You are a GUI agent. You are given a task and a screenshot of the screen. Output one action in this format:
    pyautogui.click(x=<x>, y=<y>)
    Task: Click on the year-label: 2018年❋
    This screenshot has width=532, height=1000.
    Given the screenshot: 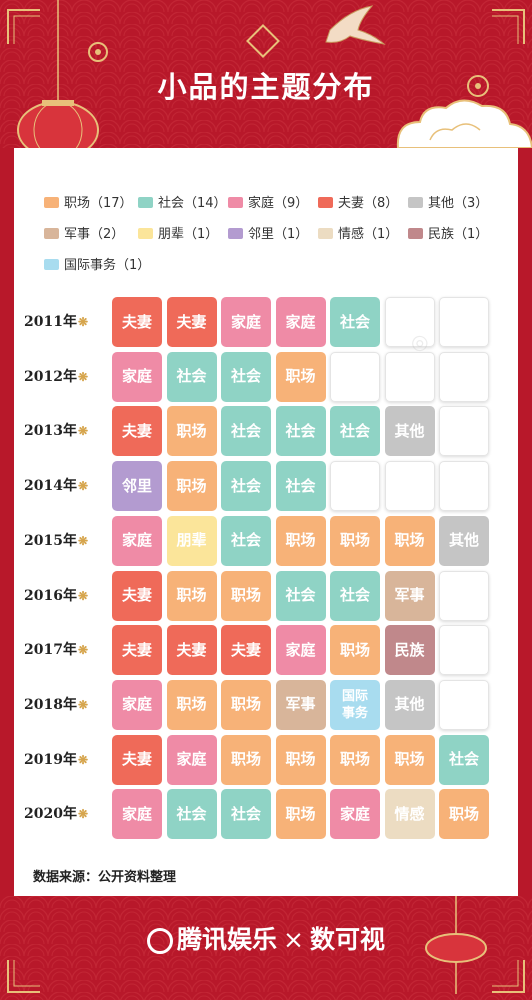 What is the action you would take?
    pyautogui.click(x=65, y=705)
    